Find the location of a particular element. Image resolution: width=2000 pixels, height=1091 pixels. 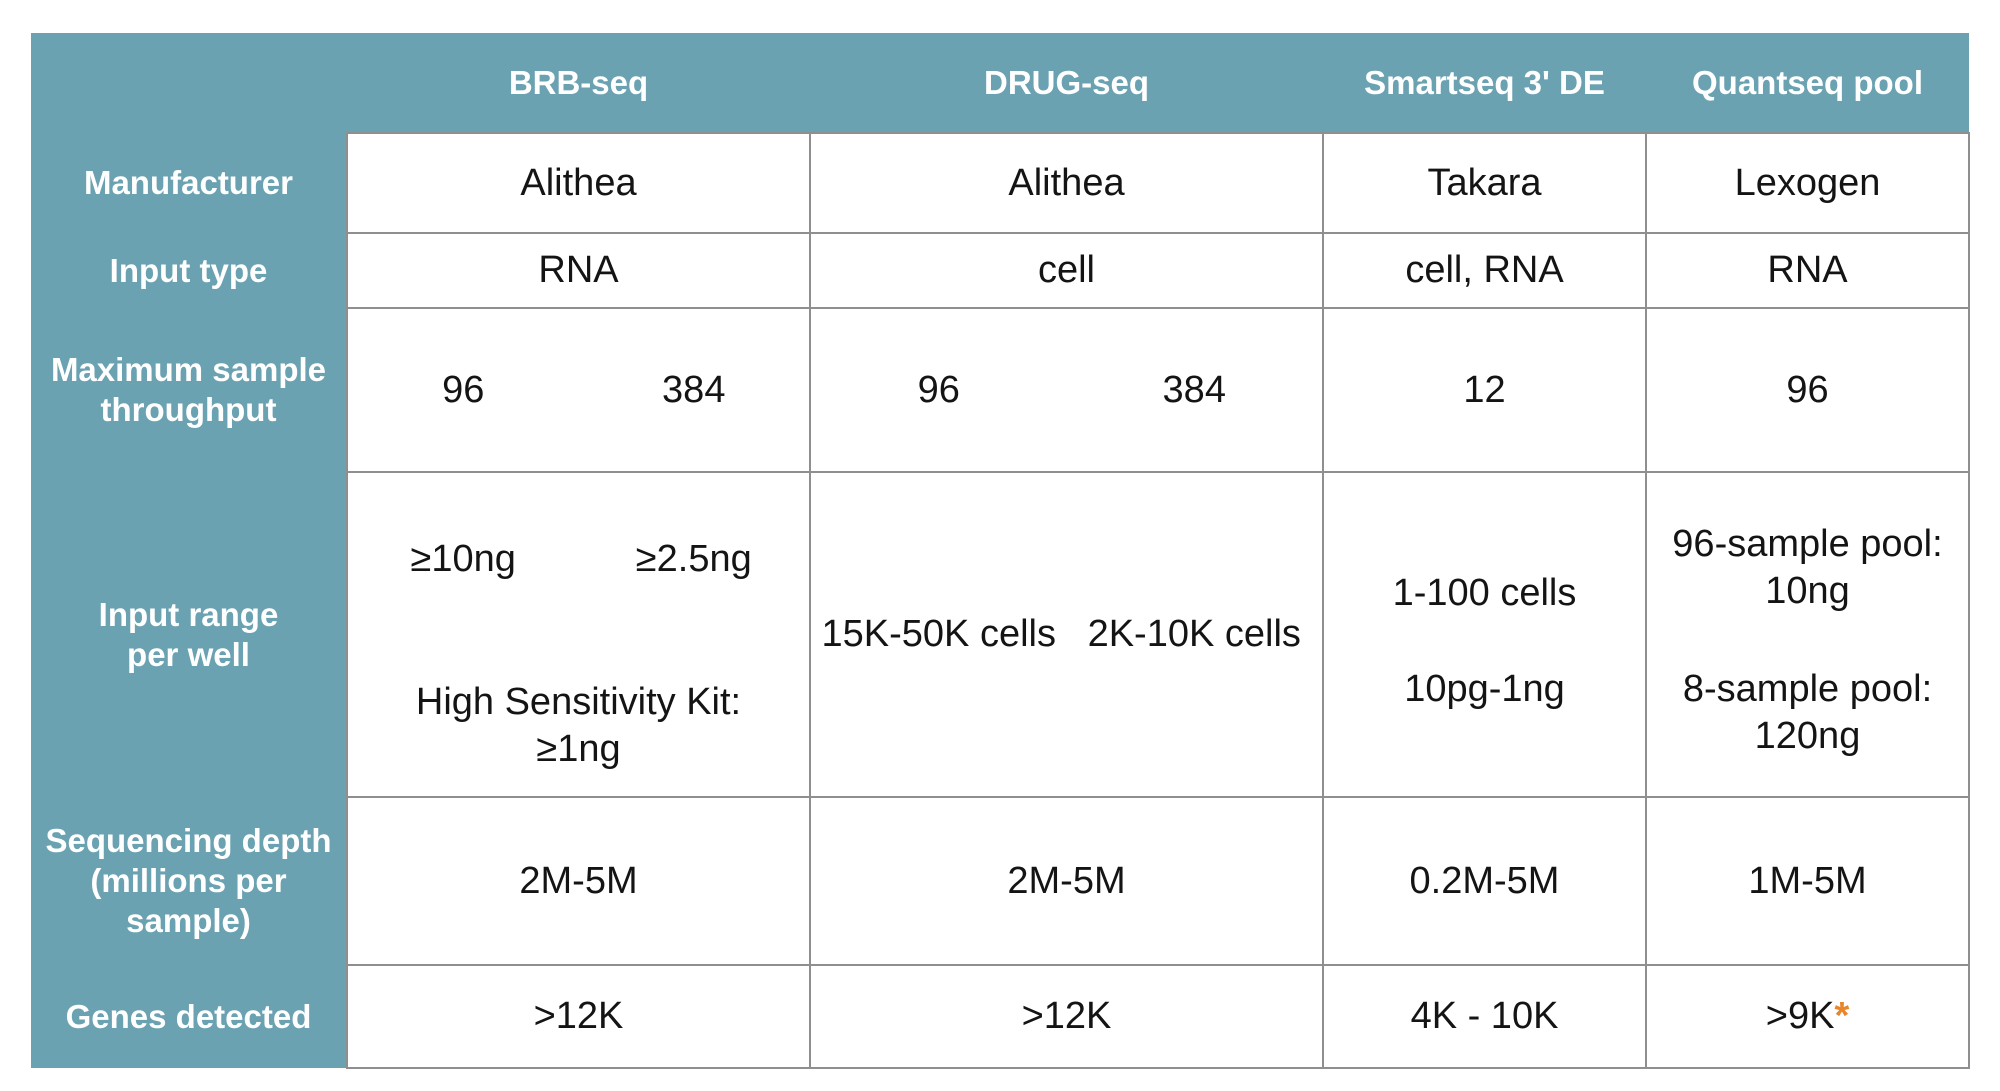

pool-amount: 120ng is located at coordinates (1807, 736).